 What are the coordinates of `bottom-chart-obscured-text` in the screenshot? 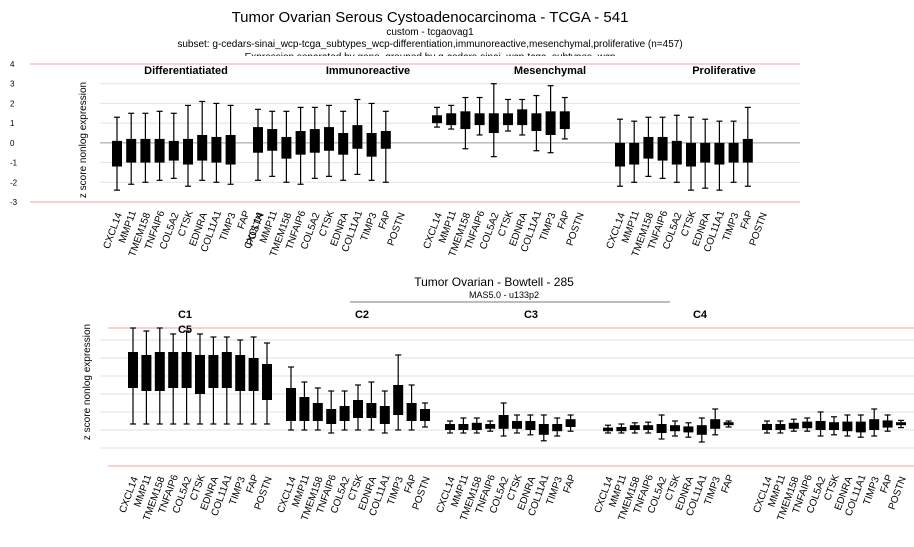 It's located at (510, 302).